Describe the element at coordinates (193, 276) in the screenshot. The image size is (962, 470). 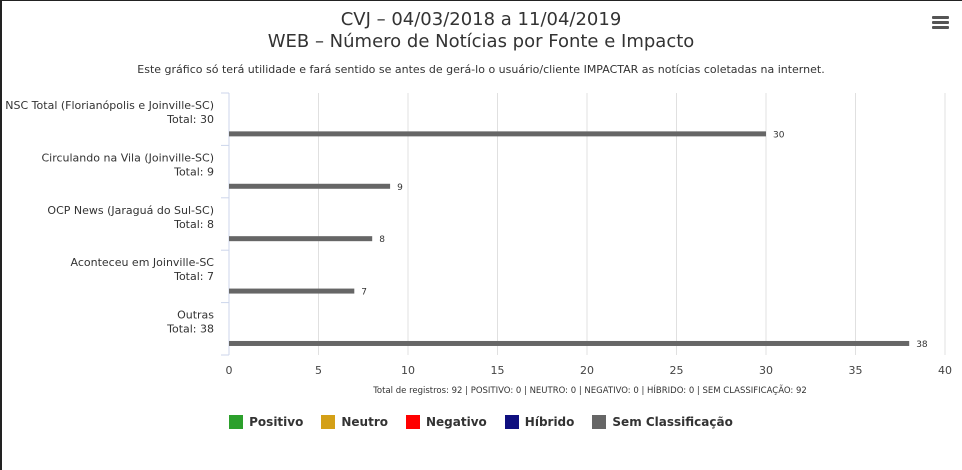
I see `category-total-label: Total: 7` at that location.